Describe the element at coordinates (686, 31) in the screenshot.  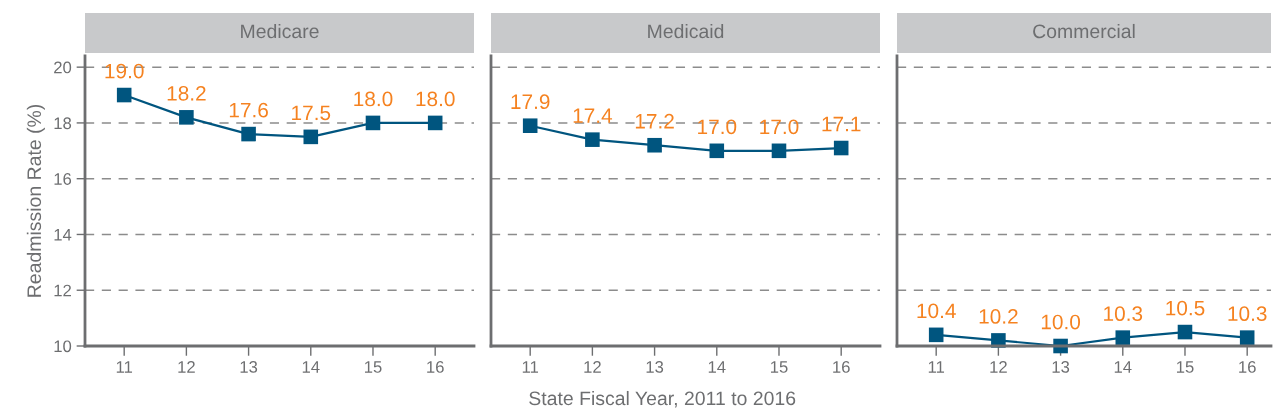
I see `chart-title: Medicaid` at that location.